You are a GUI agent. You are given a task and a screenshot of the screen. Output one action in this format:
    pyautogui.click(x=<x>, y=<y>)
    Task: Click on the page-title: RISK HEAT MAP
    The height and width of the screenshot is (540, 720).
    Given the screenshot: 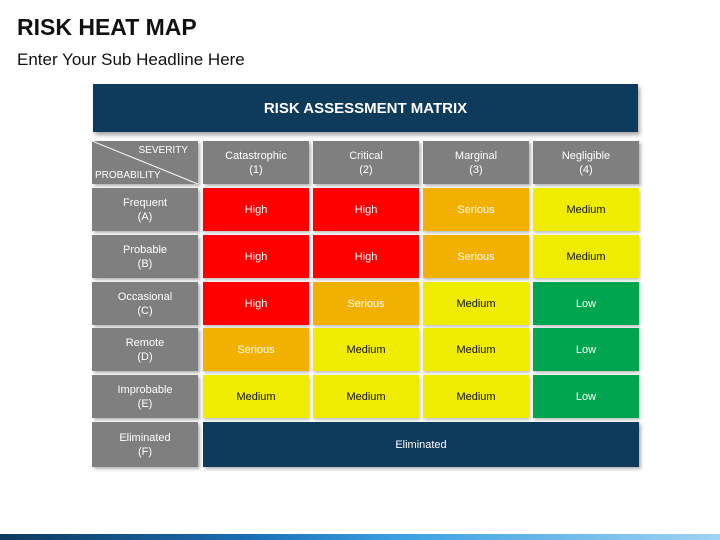 What is the action you would take?
    pyautogui.click(x=107, y=27)
    